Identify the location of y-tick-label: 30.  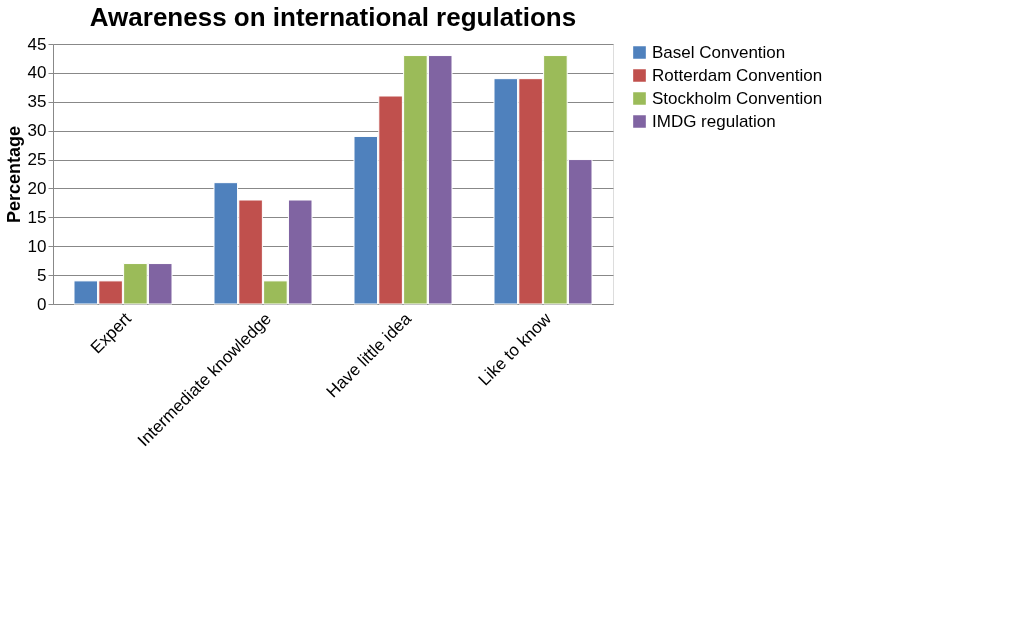
(37, 131).